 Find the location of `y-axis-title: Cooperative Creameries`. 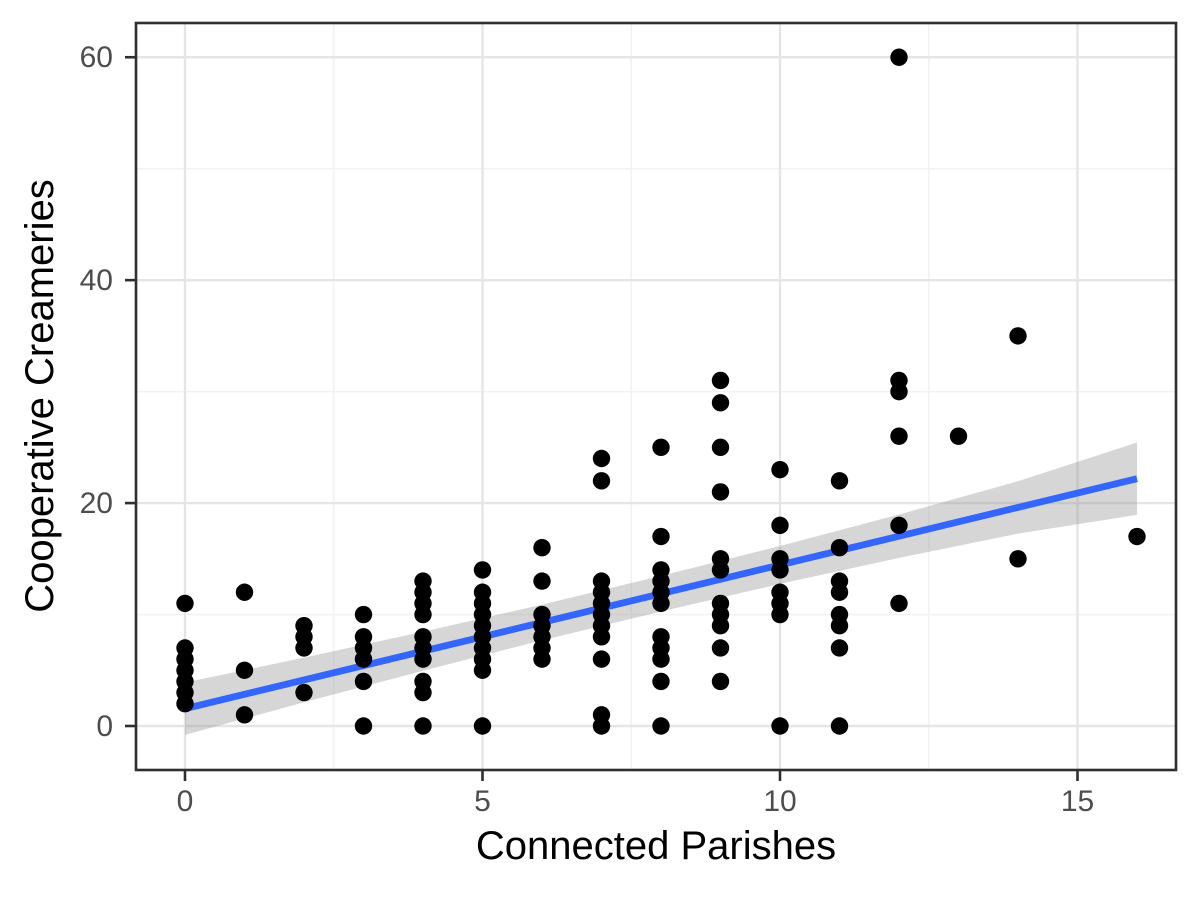

y-axis-title: Cooperative Creameries is located at coordinates (40, 396).